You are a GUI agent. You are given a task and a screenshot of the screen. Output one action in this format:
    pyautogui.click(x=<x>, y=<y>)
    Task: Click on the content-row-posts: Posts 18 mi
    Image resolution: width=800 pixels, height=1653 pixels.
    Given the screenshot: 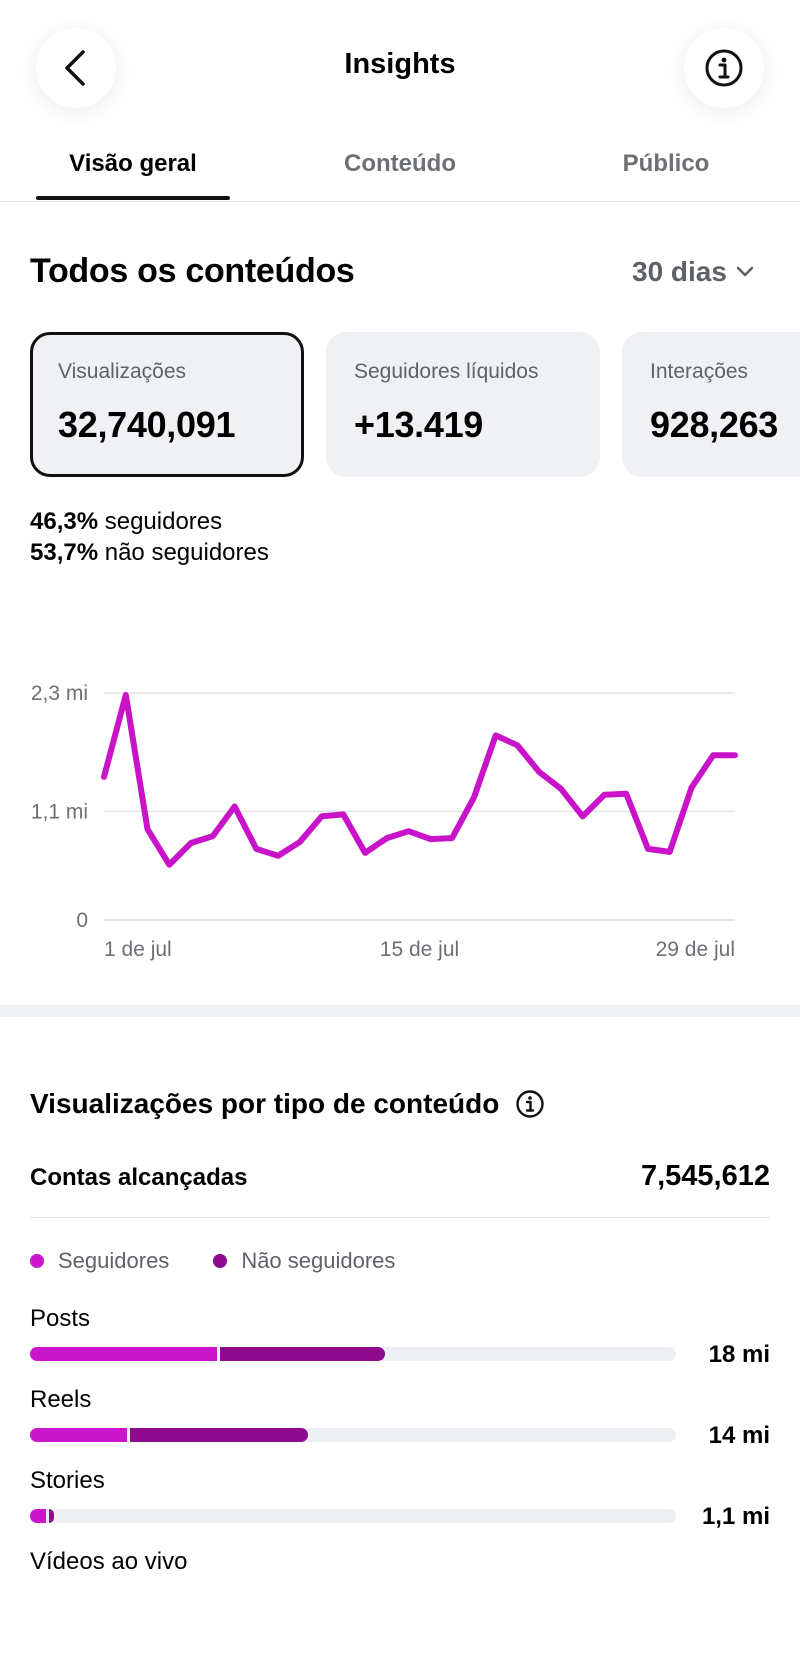 What is the action you would take?
    pyautogui.click(x=400, y=1336)
    